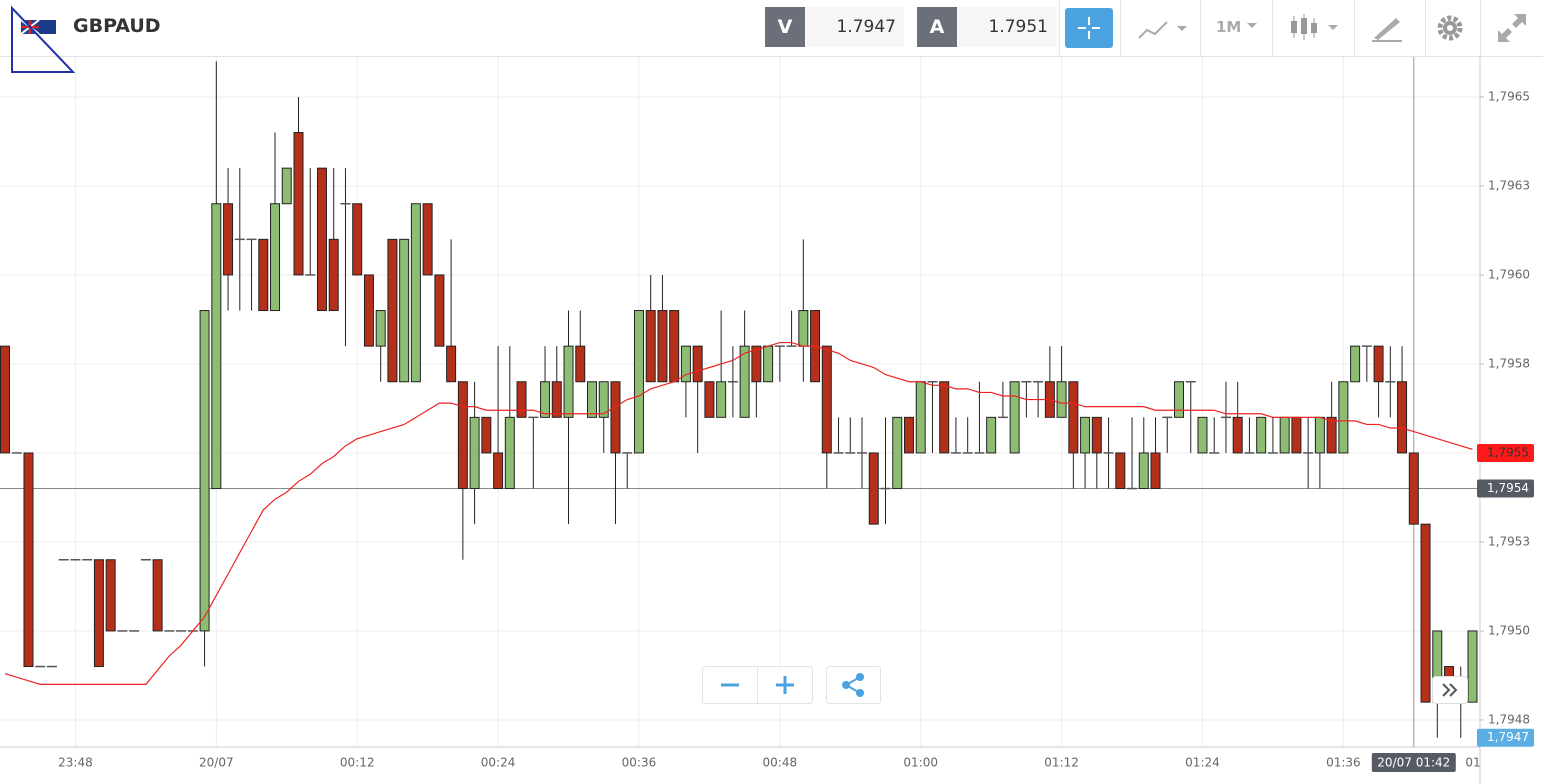 The image size is (1543, 784). I want to click on fullscreen-button, so click(1512, 28).